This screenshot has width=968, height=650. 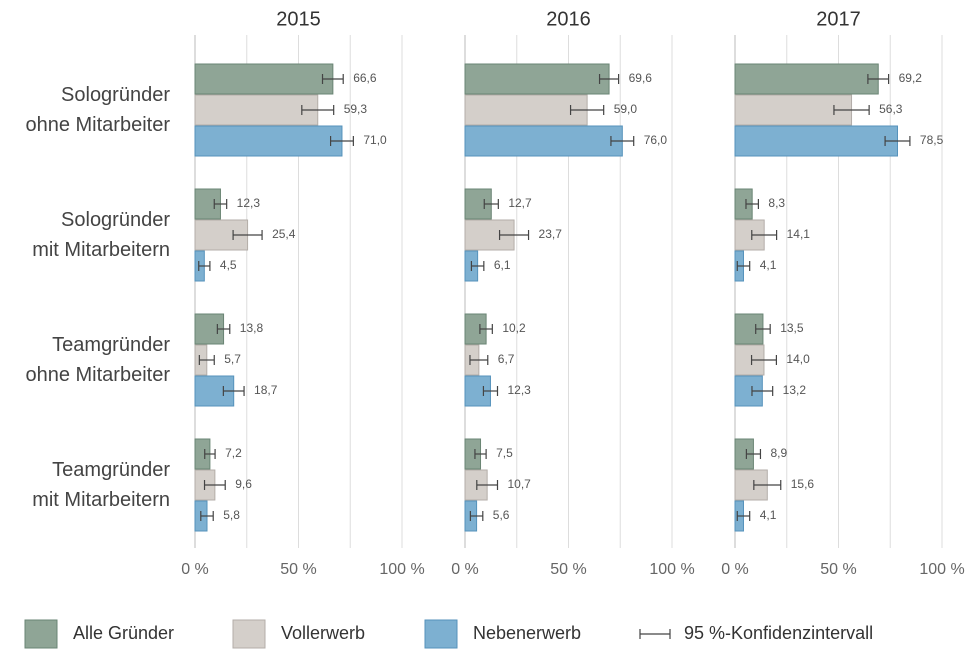 I want to click on category-label: Teamgründer mit Mitarbeitern, so click(x=101, y=485).